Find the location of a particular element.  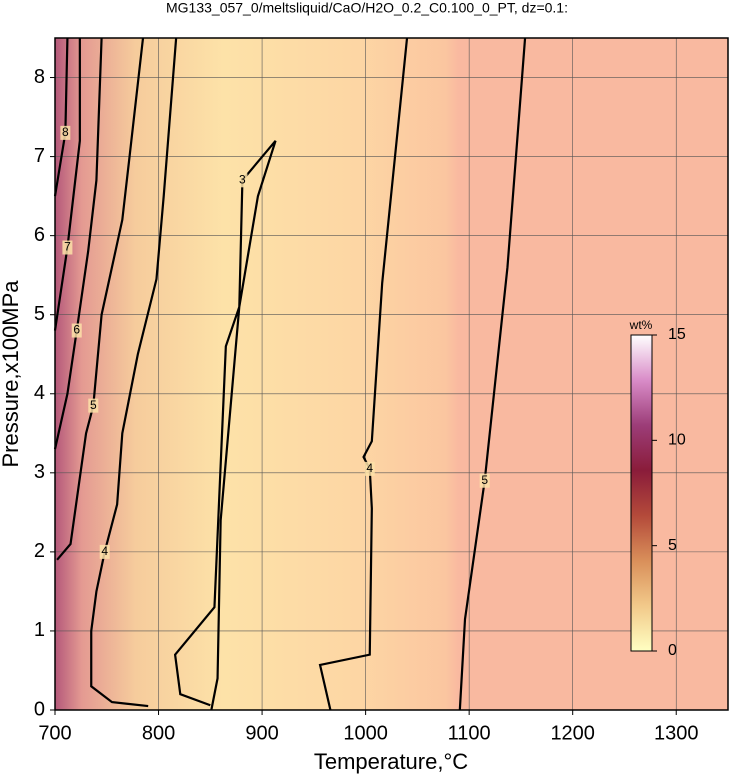

y-tick-label: 0 is located at coordinates (39, 709).